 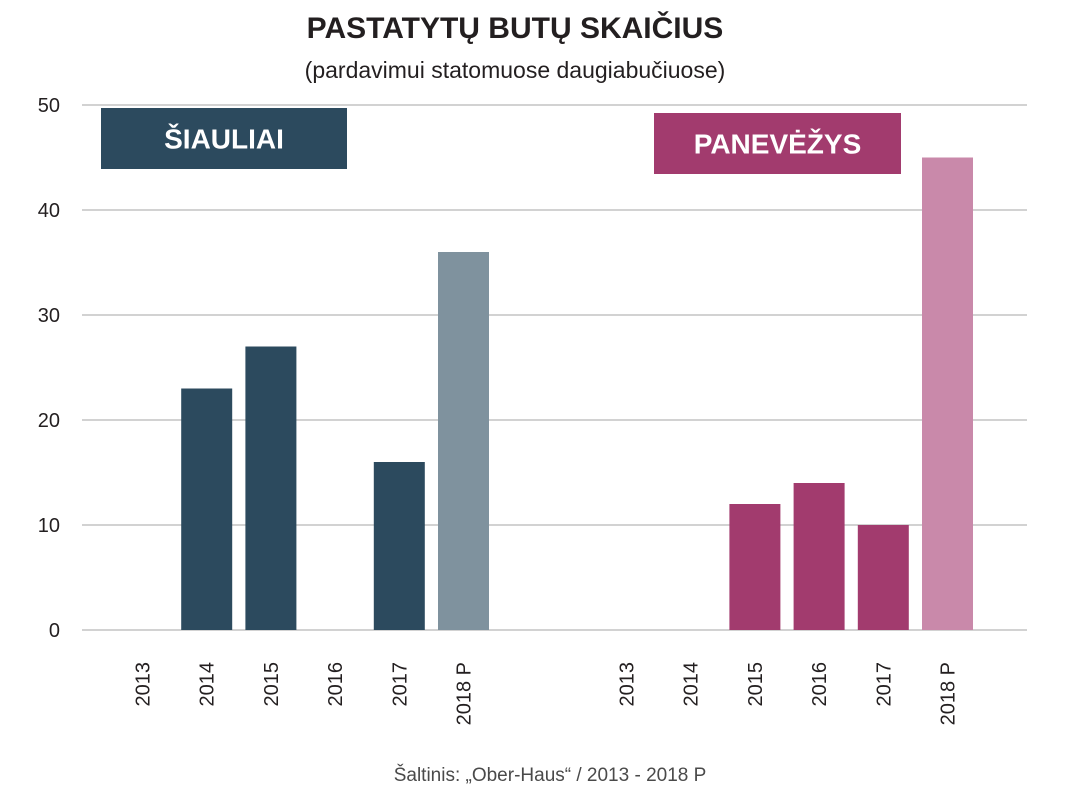 I want to click on y-tick-label: 10, so click(x=49, y=526).